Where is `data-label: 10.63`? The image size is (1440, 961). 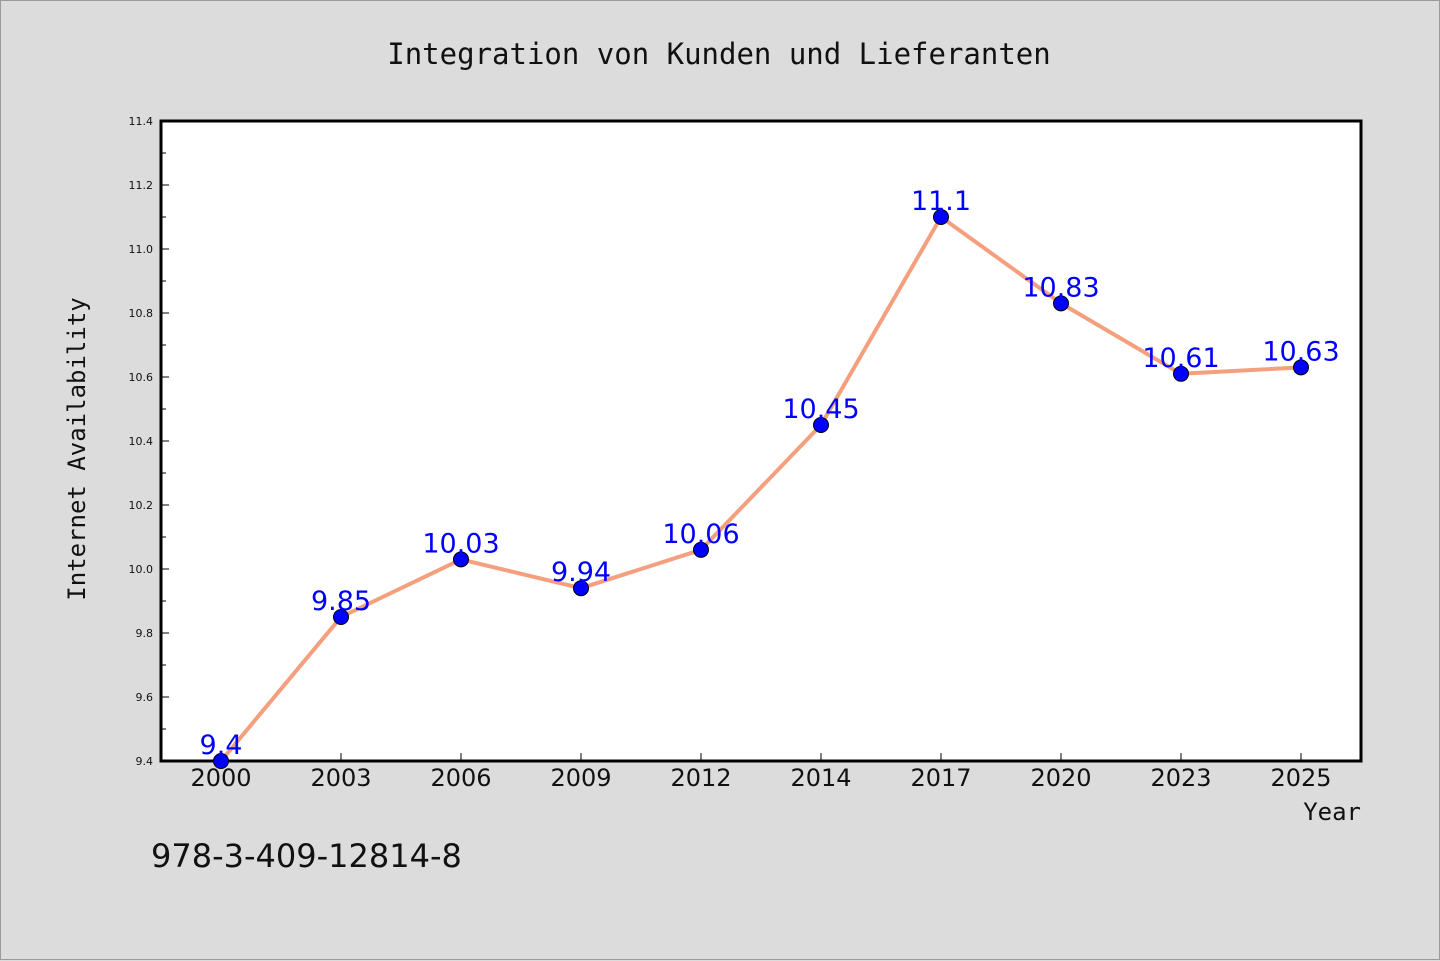 data-label: 10.63 is located at coordinates (1300, 351).